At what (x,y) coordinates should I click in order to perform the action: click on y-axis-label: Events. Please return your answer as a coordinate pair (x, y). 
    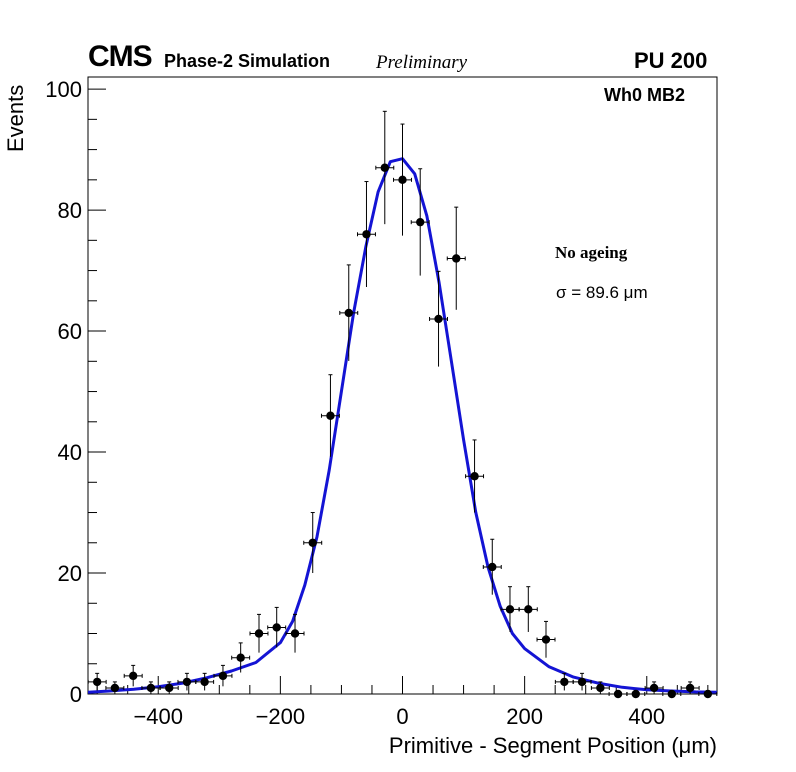
    Looking at the image, I should click on (15, 118).